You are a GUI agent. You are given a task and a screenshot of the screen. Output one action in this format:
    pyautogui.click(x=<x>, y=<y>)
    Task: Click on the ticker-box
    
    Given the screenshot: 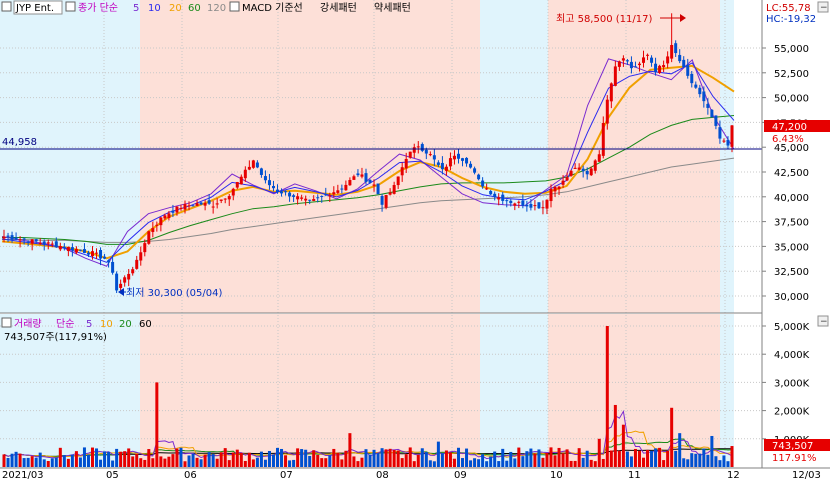 What is the action you would take?
    pyautogui.click(x=38, y=7)
    